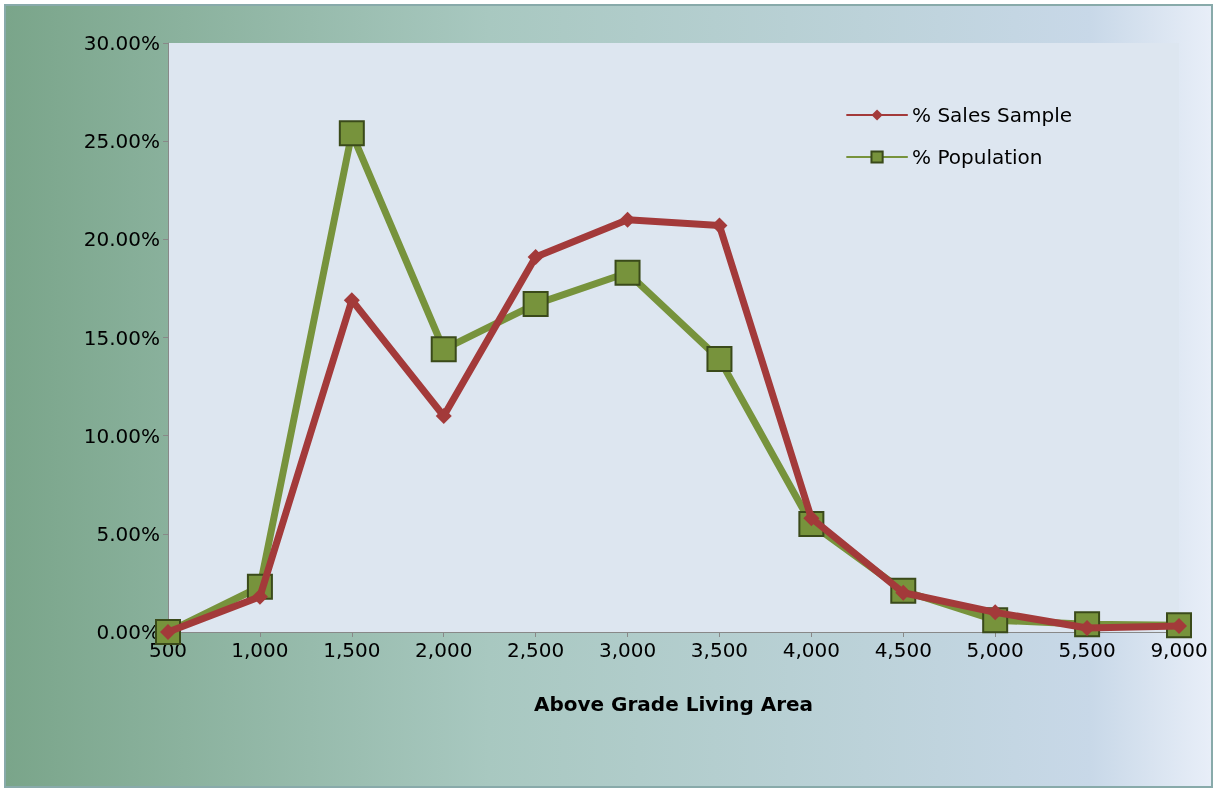 This screenshot has height=792, width=1217. Describe the element at coordinates (352, 650) in the screenshot. I see `x-tick-label: 1,500` at that location.